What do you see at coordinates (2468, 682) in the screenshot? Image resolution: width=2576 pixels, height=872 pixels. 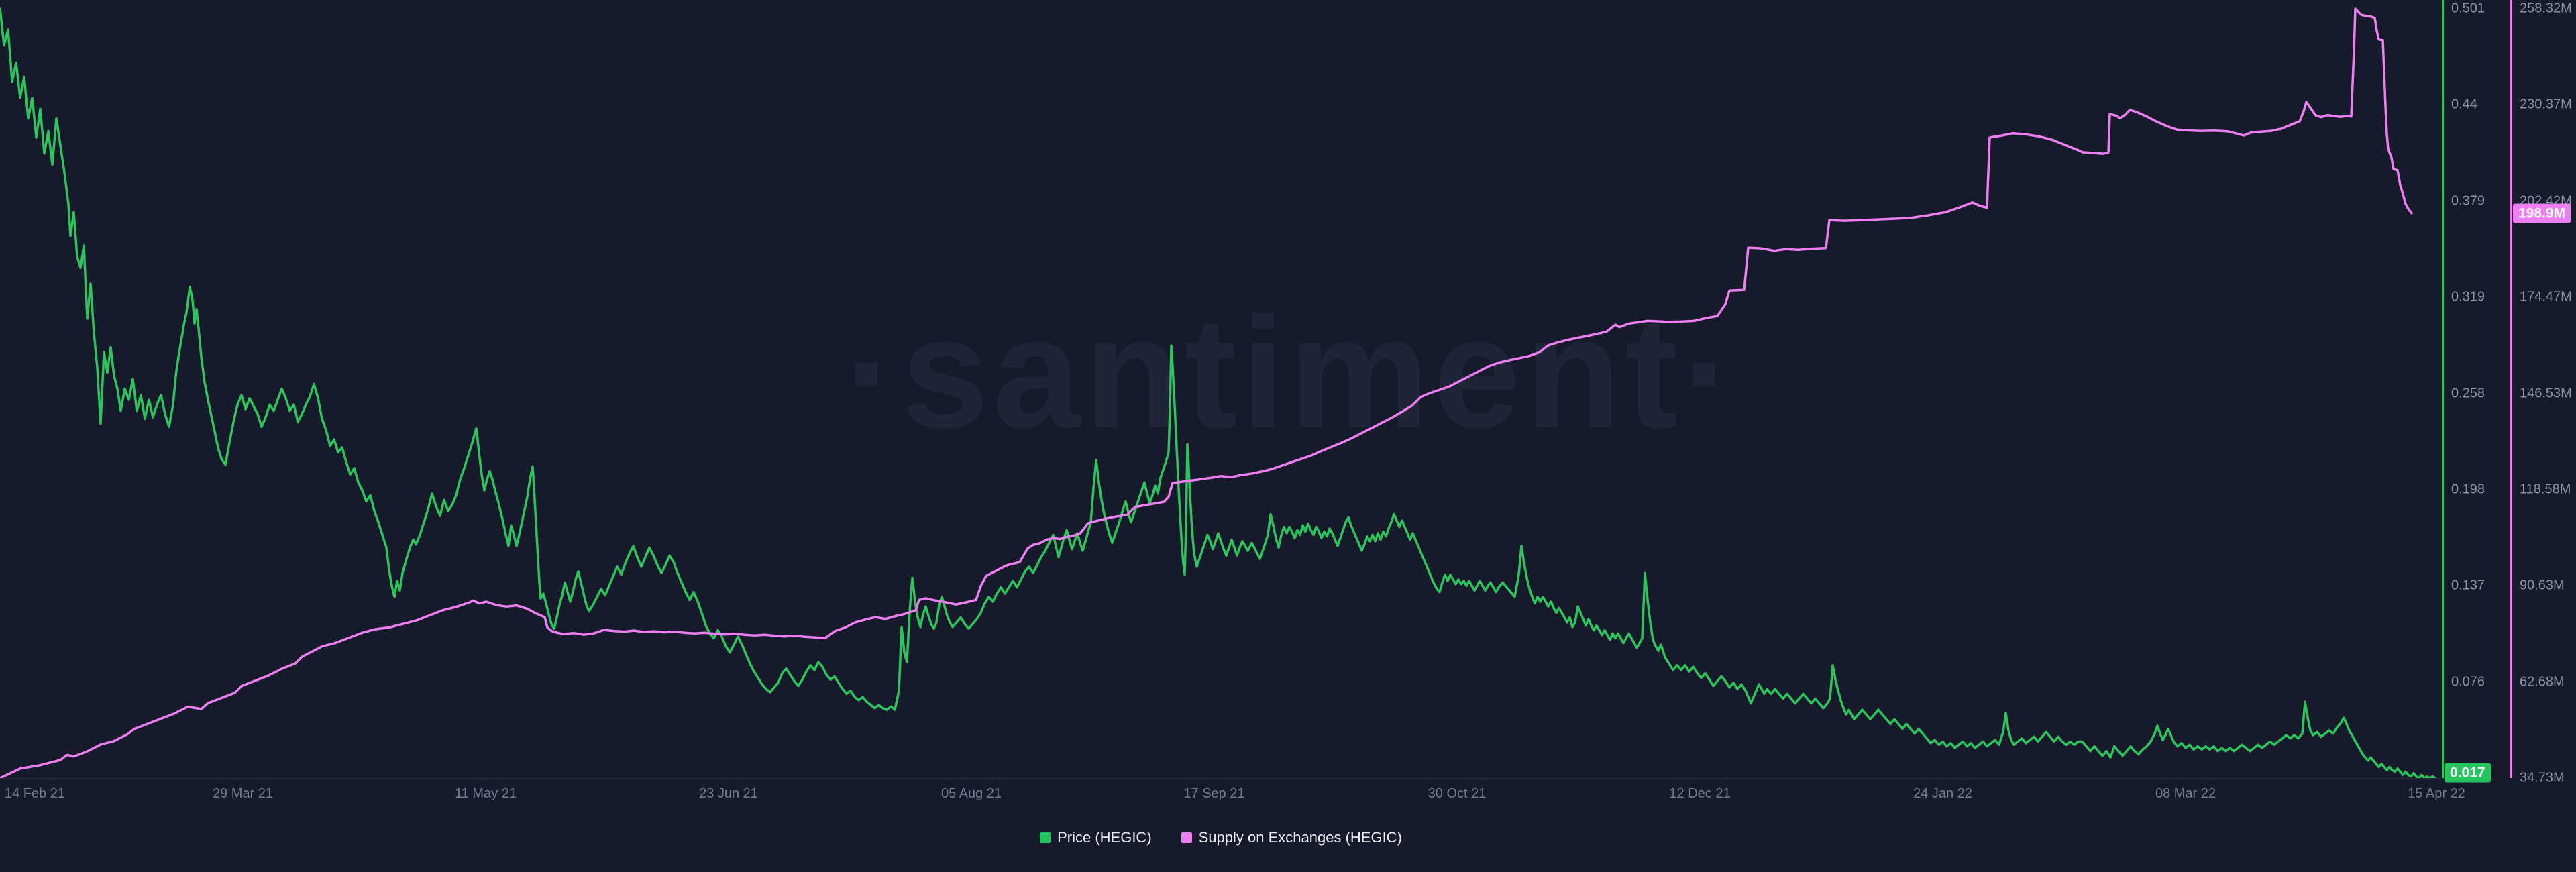 I see `price-tick-label: 0.076` at bounding box center [2468, 682].